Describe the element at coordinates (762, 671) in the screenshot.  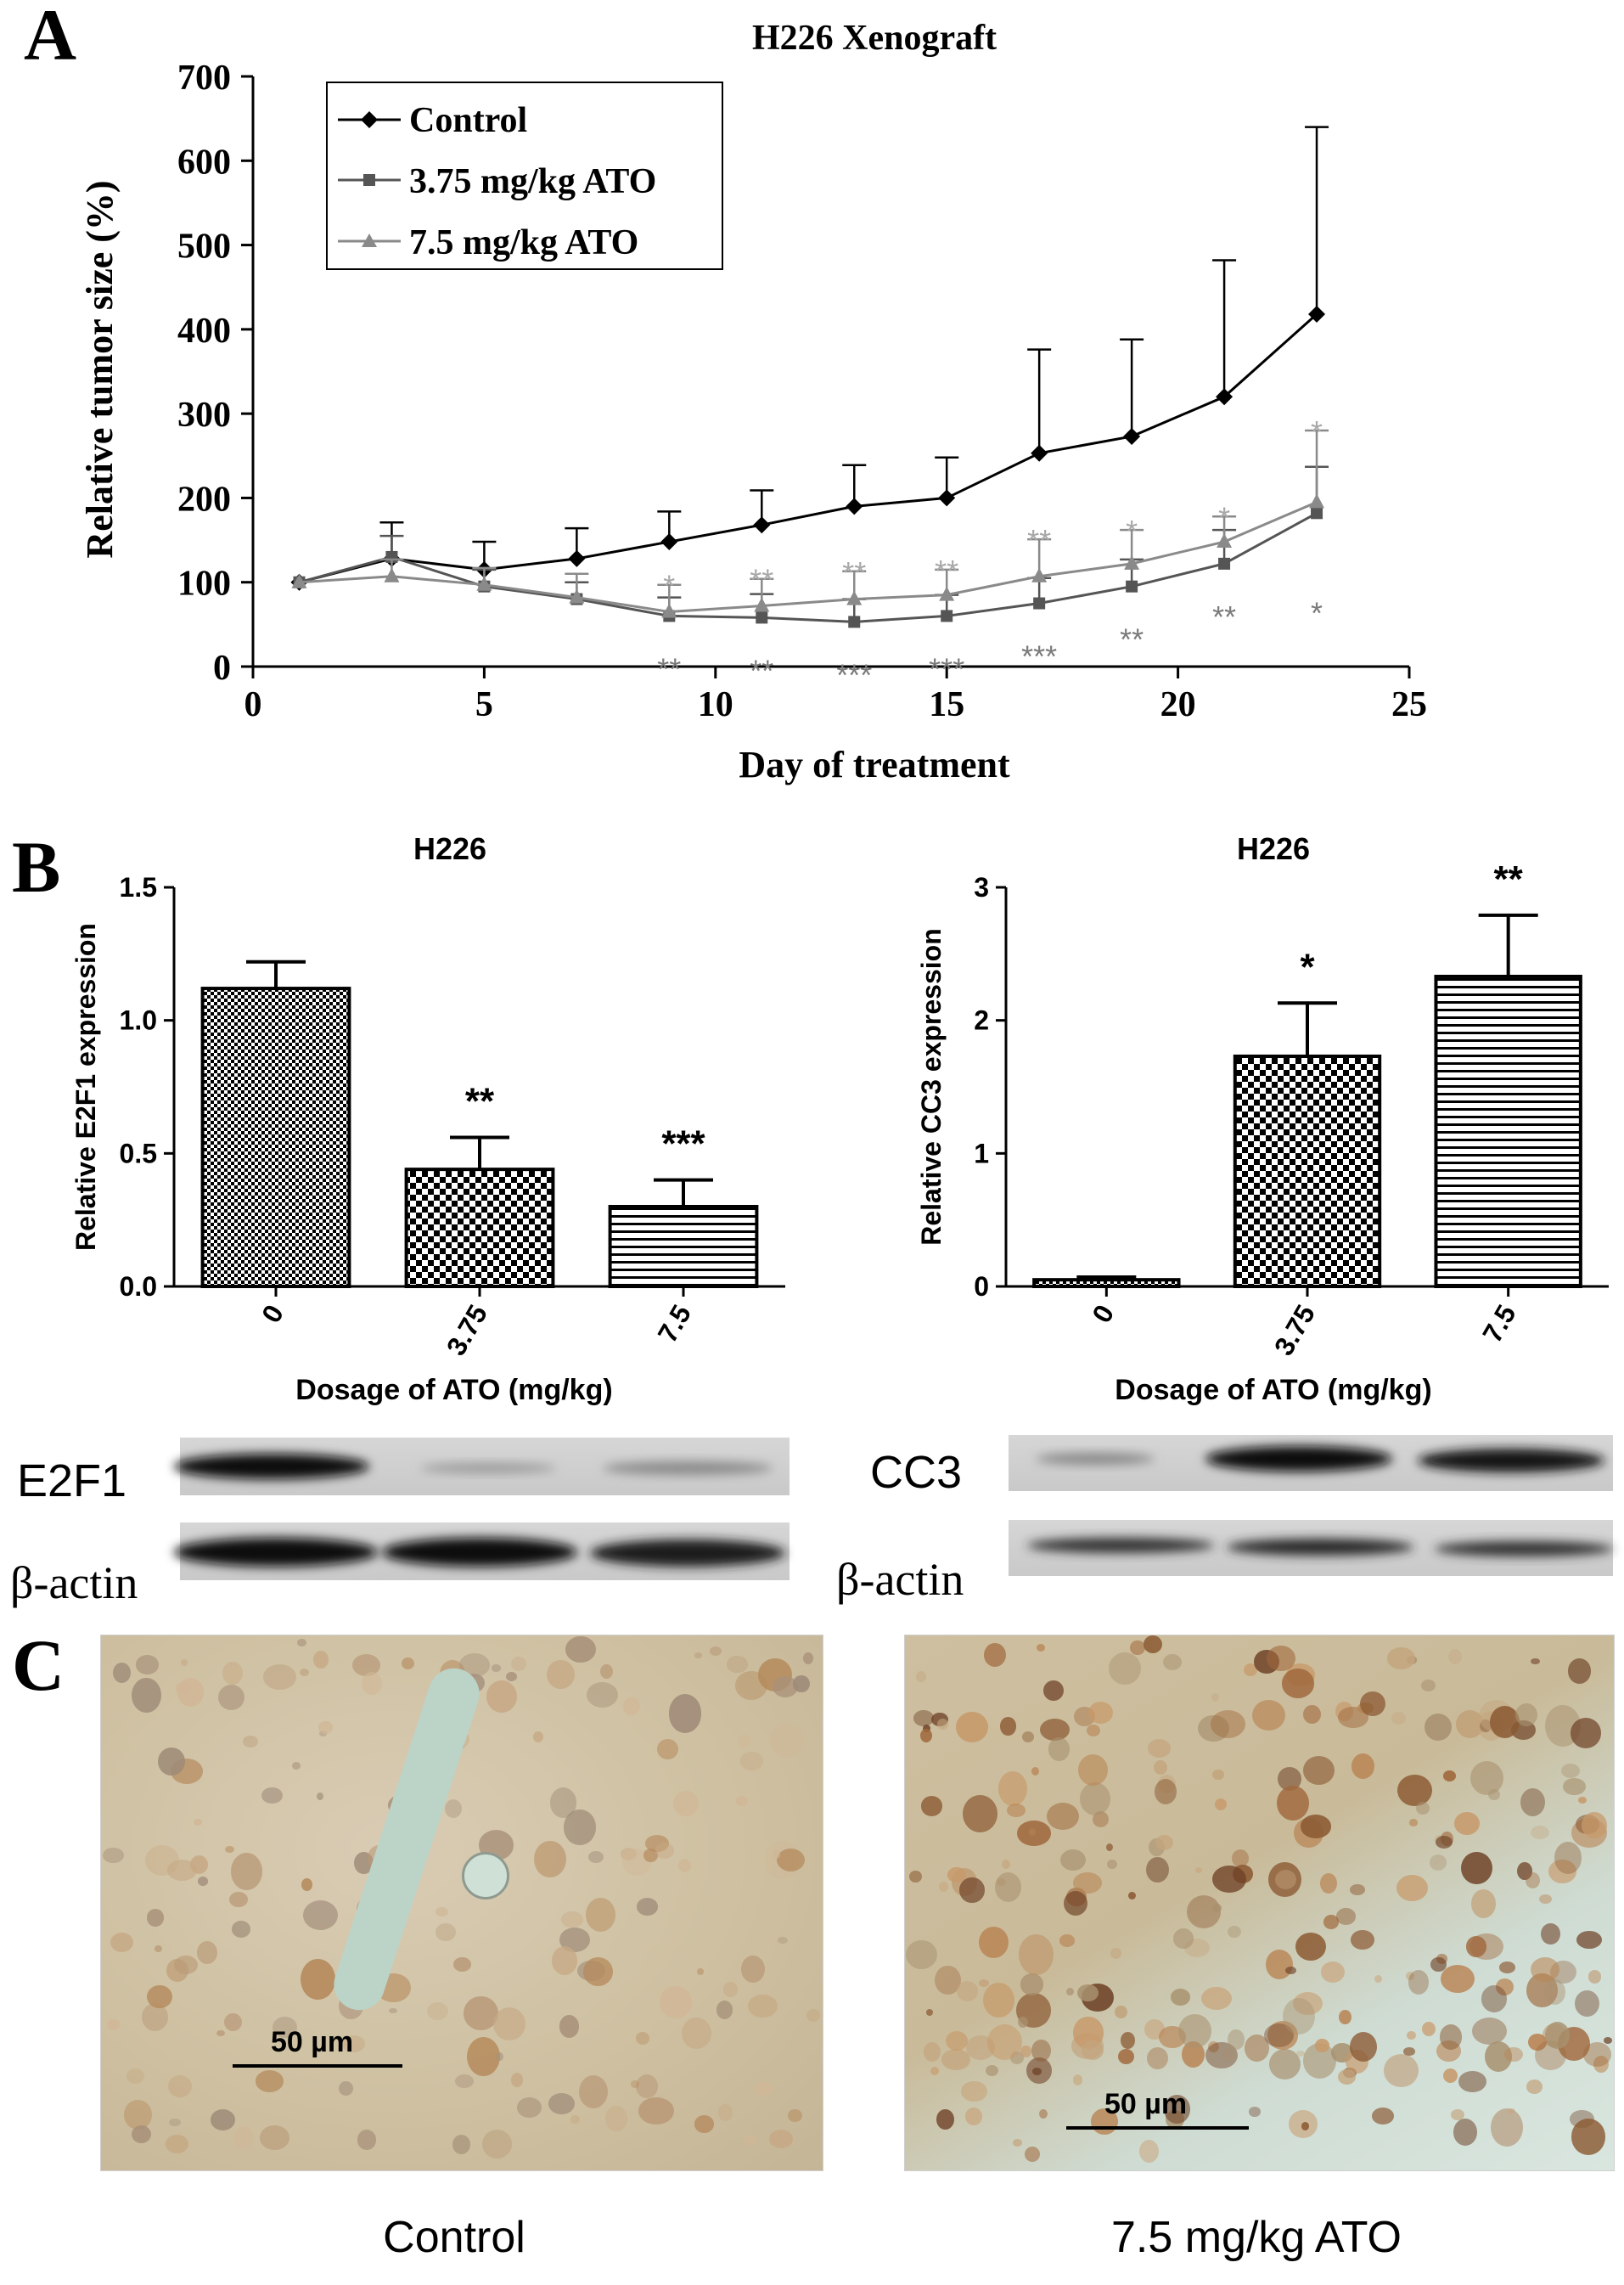
I see `significance-375: **` at that location.